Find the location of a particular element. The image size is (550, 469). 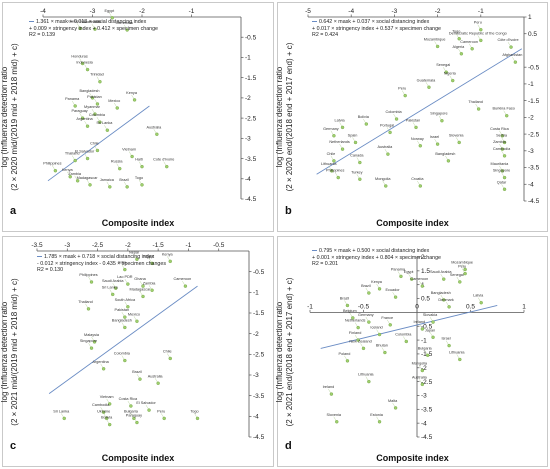

point-label: Portugal is located at coordinates (387, 125).